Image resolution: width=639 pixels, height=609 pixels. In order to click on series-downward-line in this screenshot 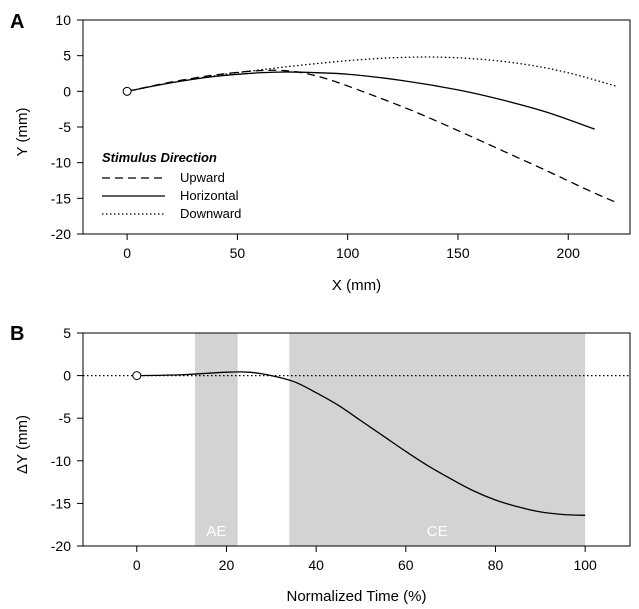, I will do `click(371, 74)`.